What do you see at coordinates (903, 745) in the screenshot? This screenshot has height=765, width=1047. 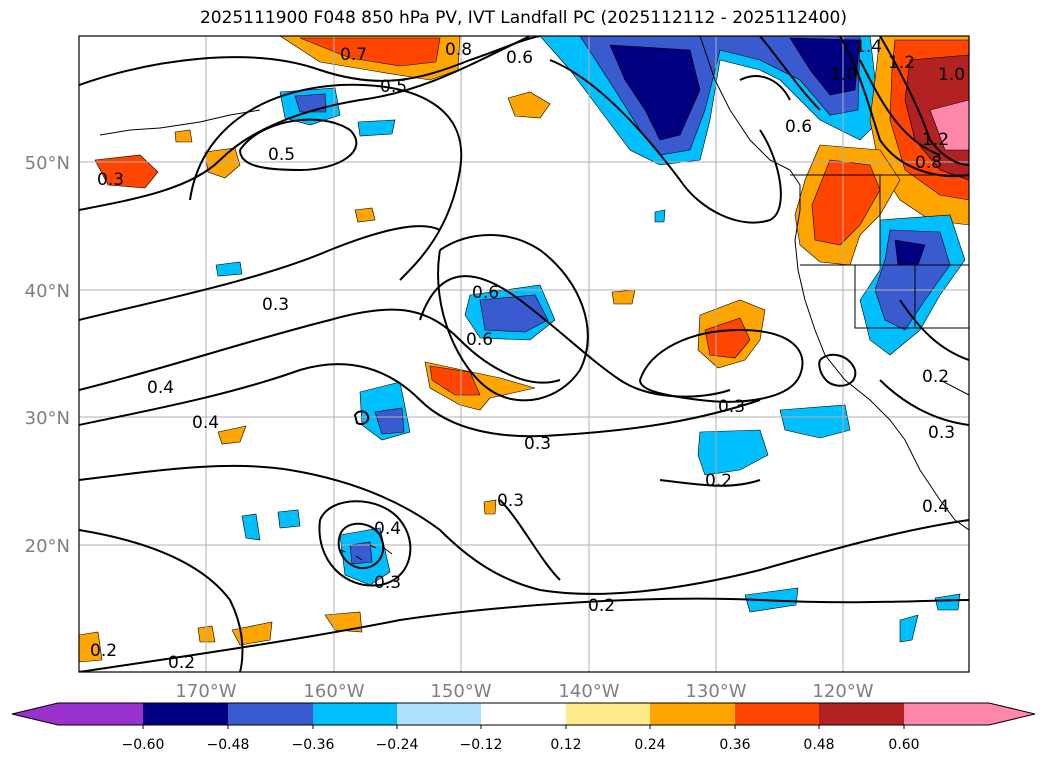 I see `colorbar-tick-label: 0.60` at bounding box center [903, 745].